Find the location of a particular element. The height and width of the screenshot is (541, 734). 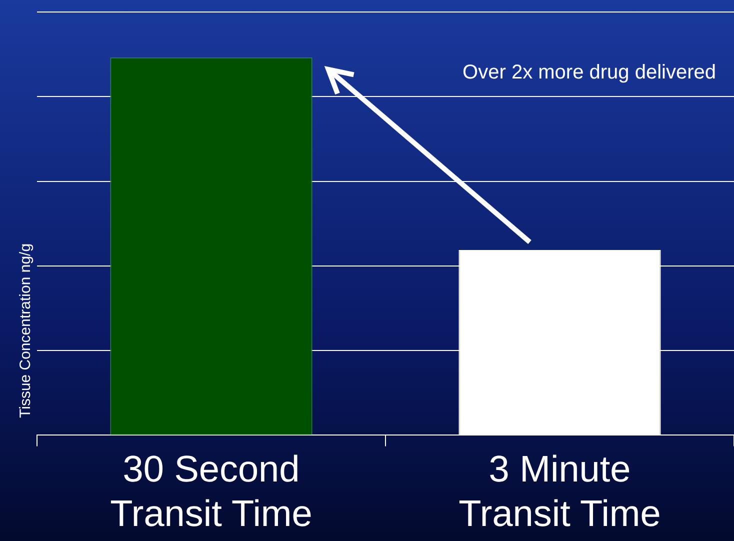

x-tick-label: 3 Minute Transit Time is located at coordinates (559, 491).